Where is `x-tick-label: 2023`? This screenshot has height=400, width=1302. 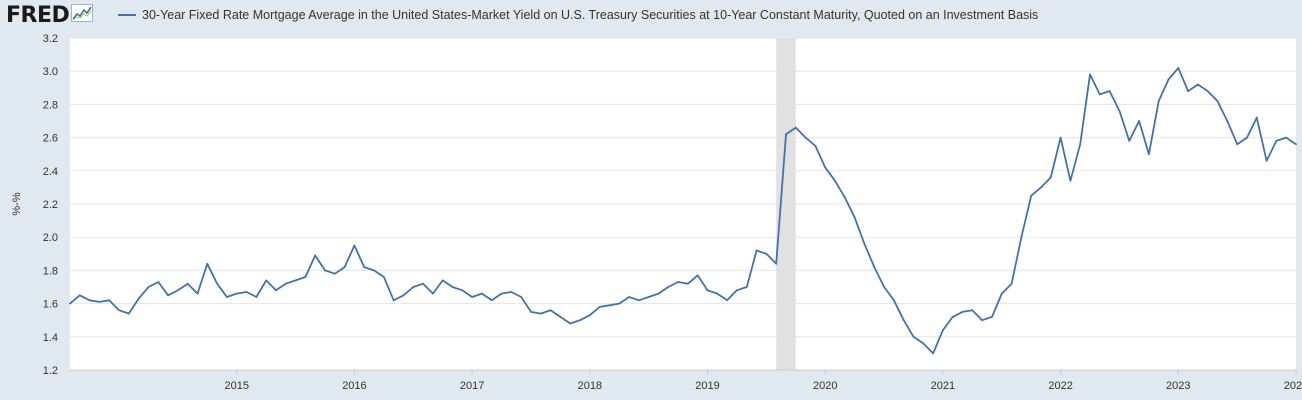
x-tick-label: 2023 is located at coordinates (1178, 386).